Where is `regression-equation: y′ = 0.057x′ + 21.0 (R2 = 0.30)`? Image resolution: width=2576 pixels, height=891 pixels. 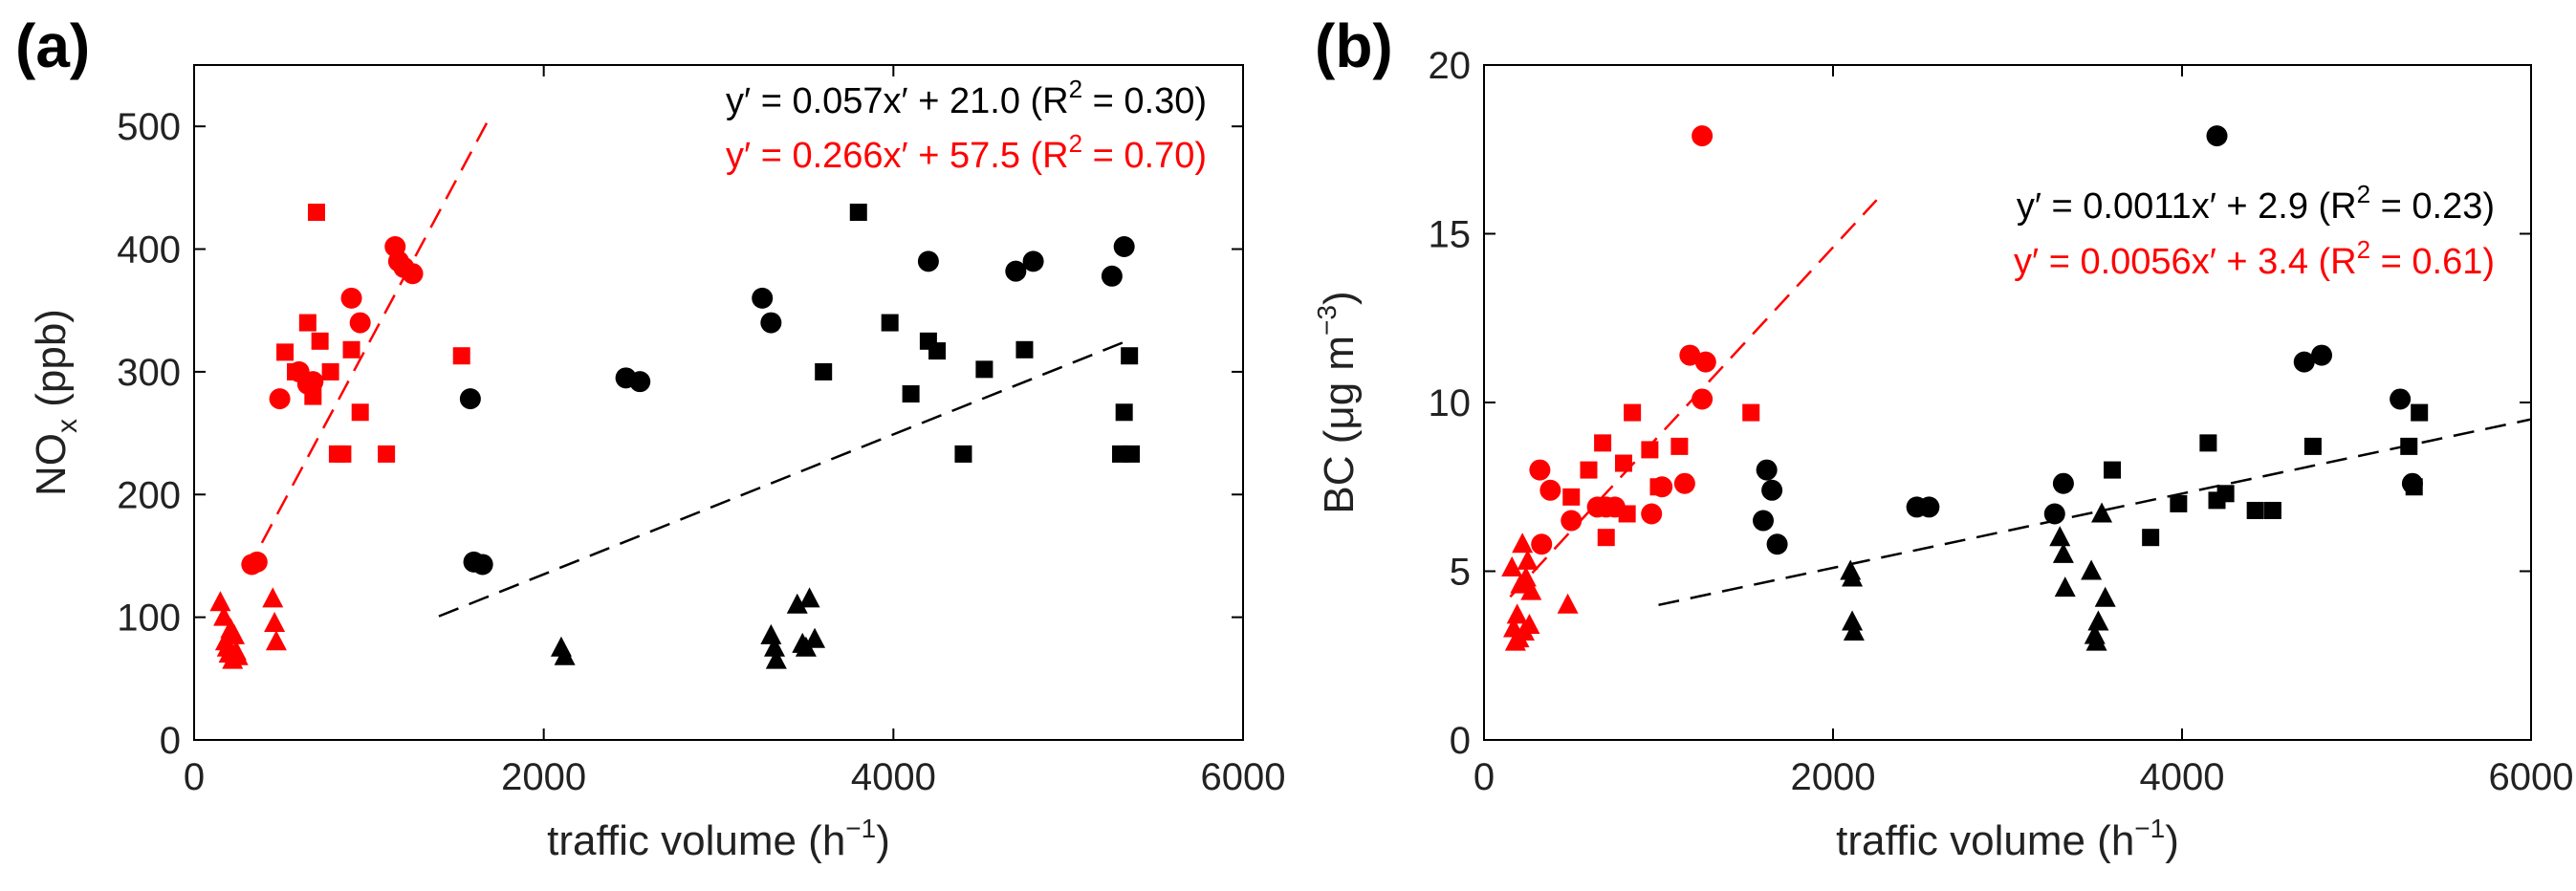 regression-equation: y′ = 0.057x′ + 21.0 (R2 = 0.30) is located at coordinates (966, 98).